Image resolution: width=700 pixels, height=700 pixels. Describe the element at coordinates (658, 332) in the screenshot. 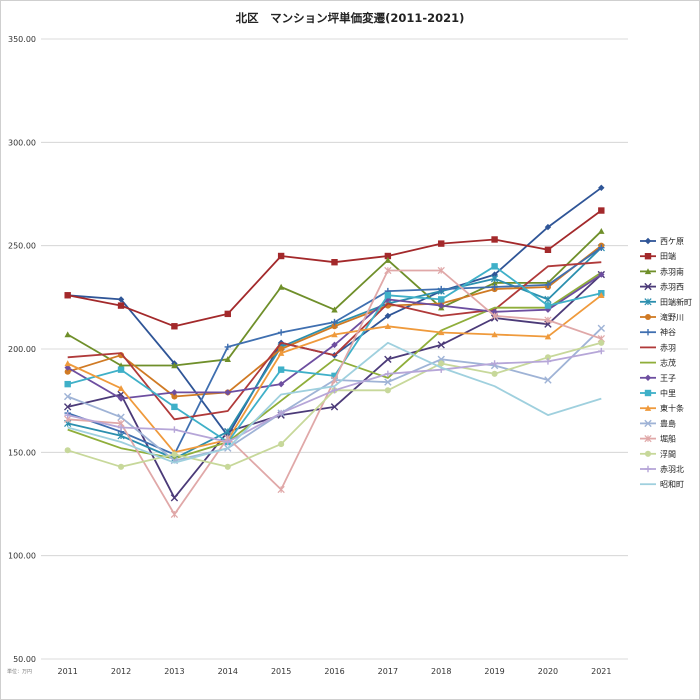

I see `legend-item: 神谷` at that location.